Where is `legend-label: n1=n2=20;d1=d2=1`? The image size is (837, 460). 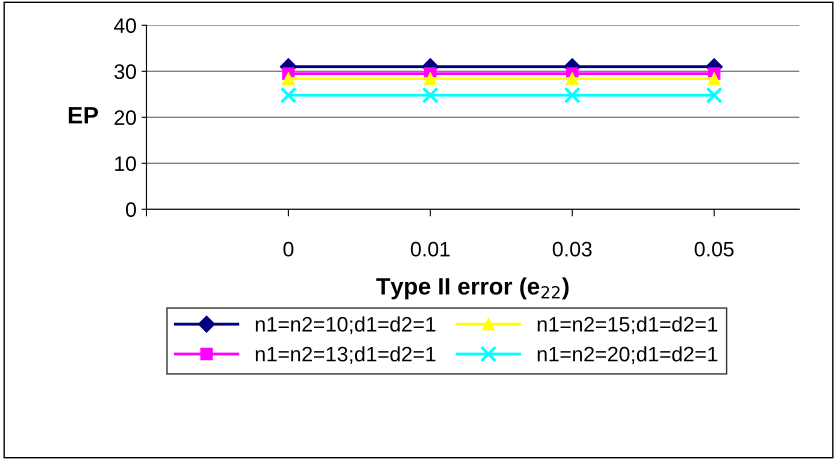
legend-label: n1=n2=20;d1=d2=1 is located at coordinates (628, 355).